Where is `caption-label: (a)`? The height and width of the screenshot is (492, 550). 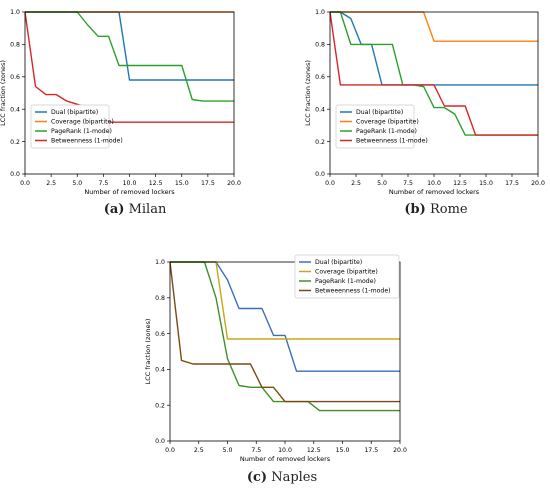
caption-label: (a) is located at coordinates (114, 209).